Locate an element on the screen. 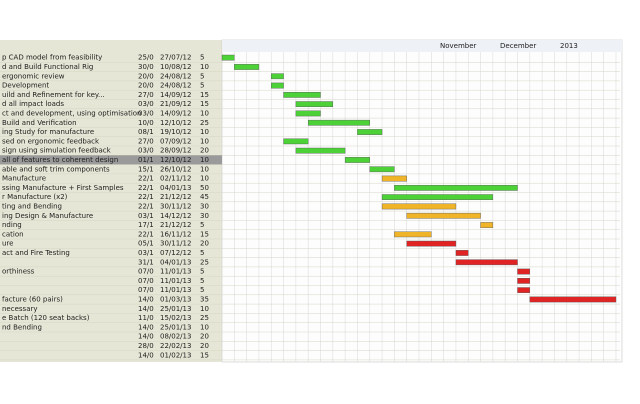  task-name: ergonomic review is located at coordinates (33, 76).